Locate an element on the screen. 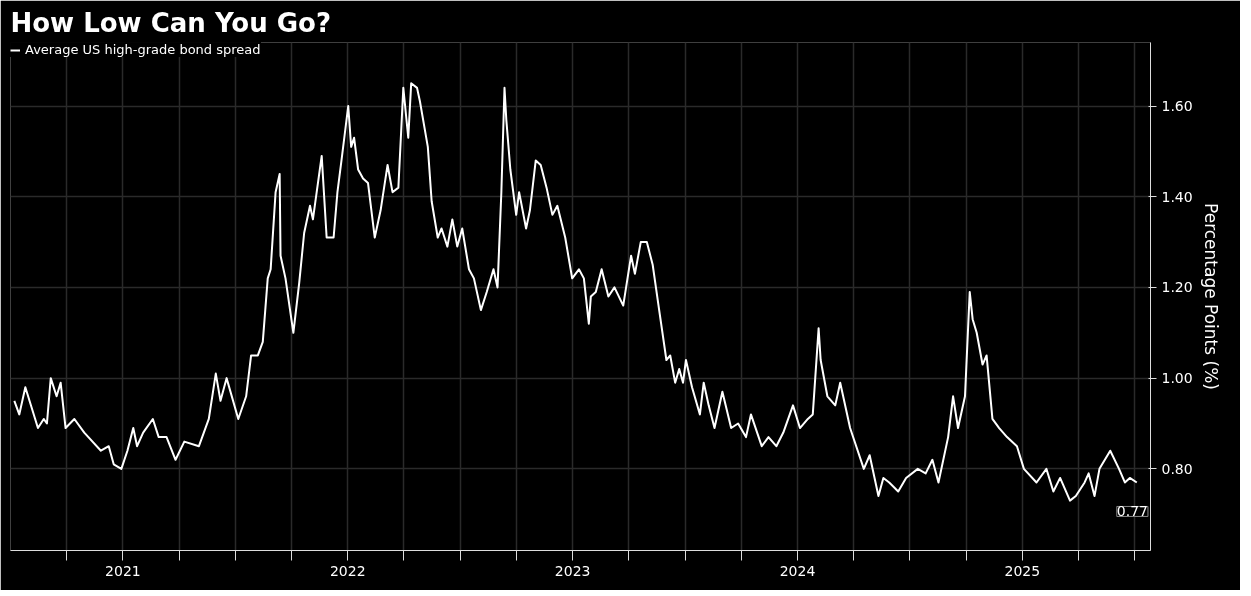 This screenshot has height=596, width=1251. y-tick-label: 0.80 is located at coordinates (1177, 468).